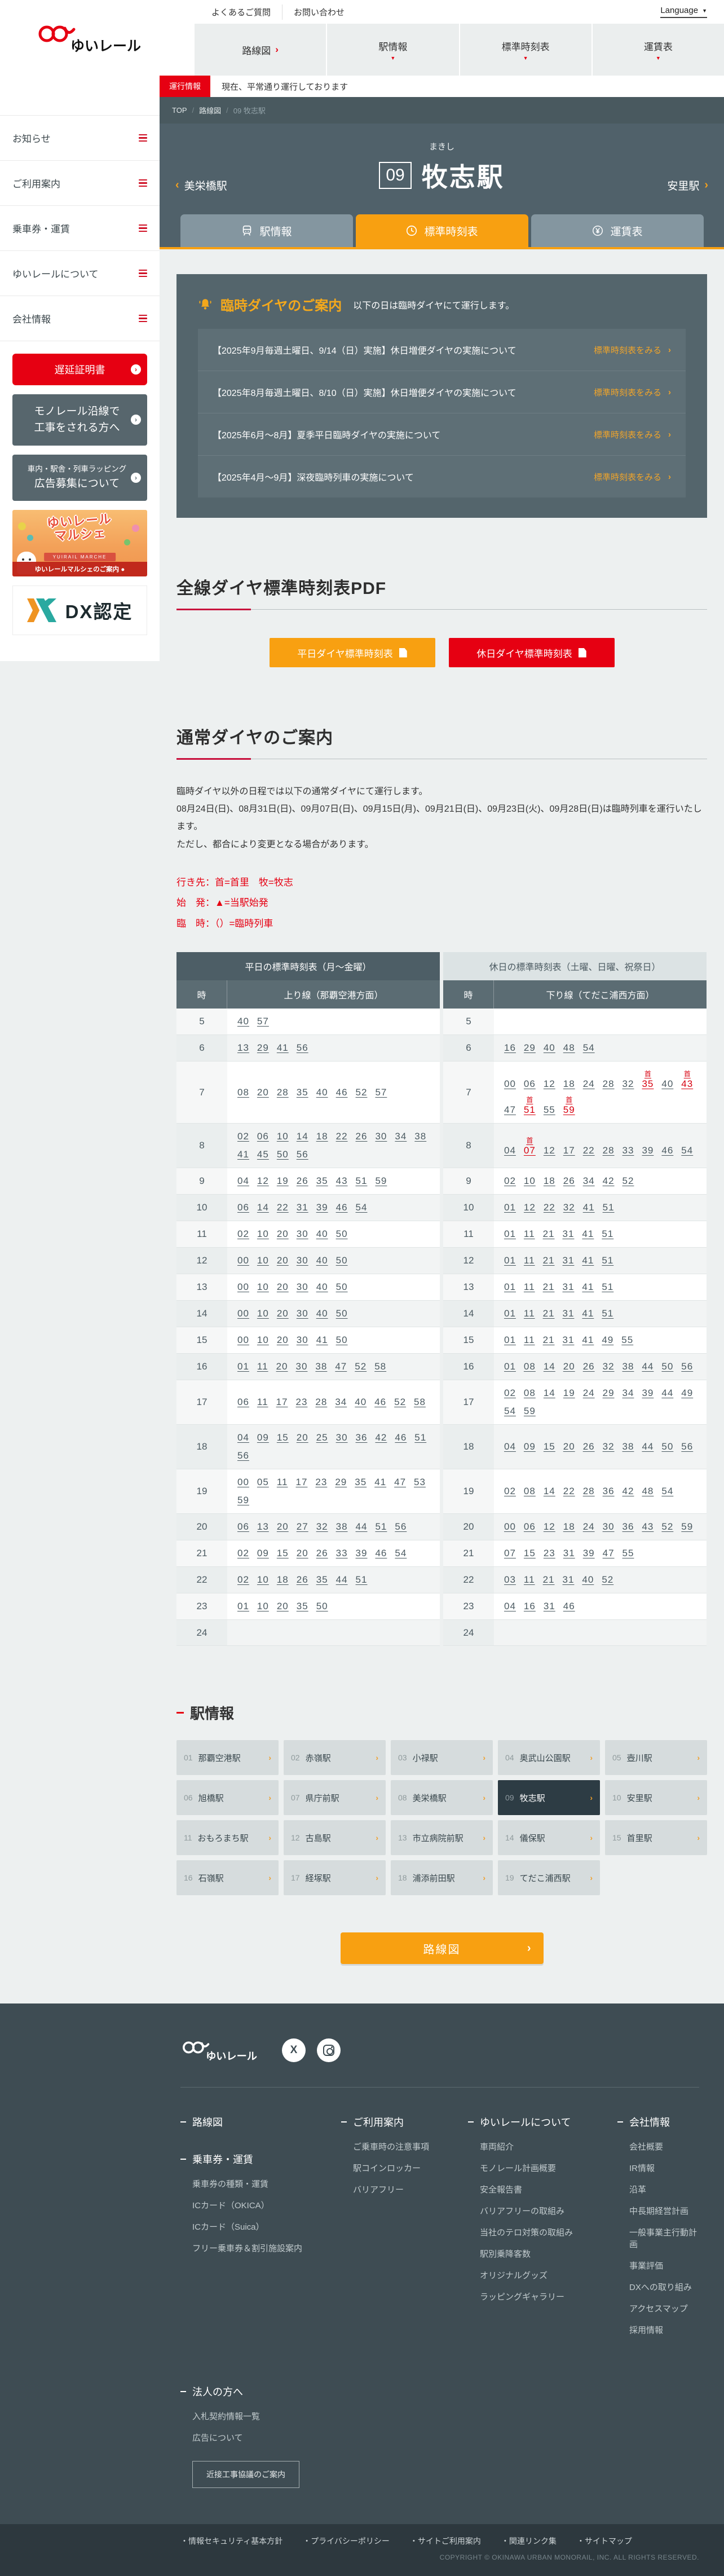 This screenshot has width=724, height=2576. I want to click on time-link: 55, so click(627, 1341).